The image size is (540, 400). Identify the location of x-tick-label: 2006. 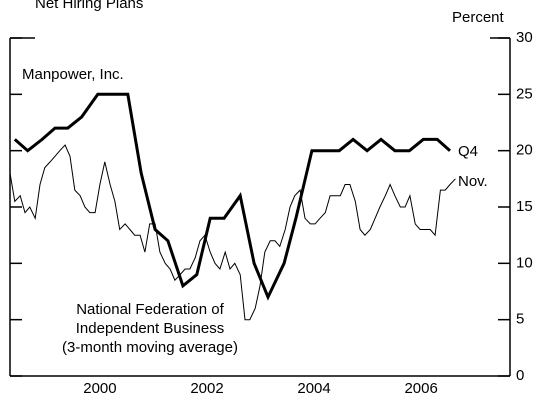
(420, 388).